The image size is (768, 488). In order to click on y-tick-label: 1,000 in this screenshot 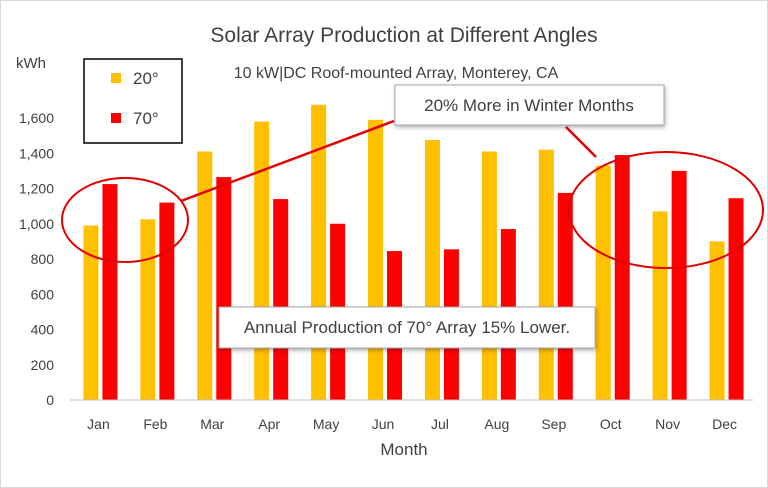, I will do `click(36, 224)`.